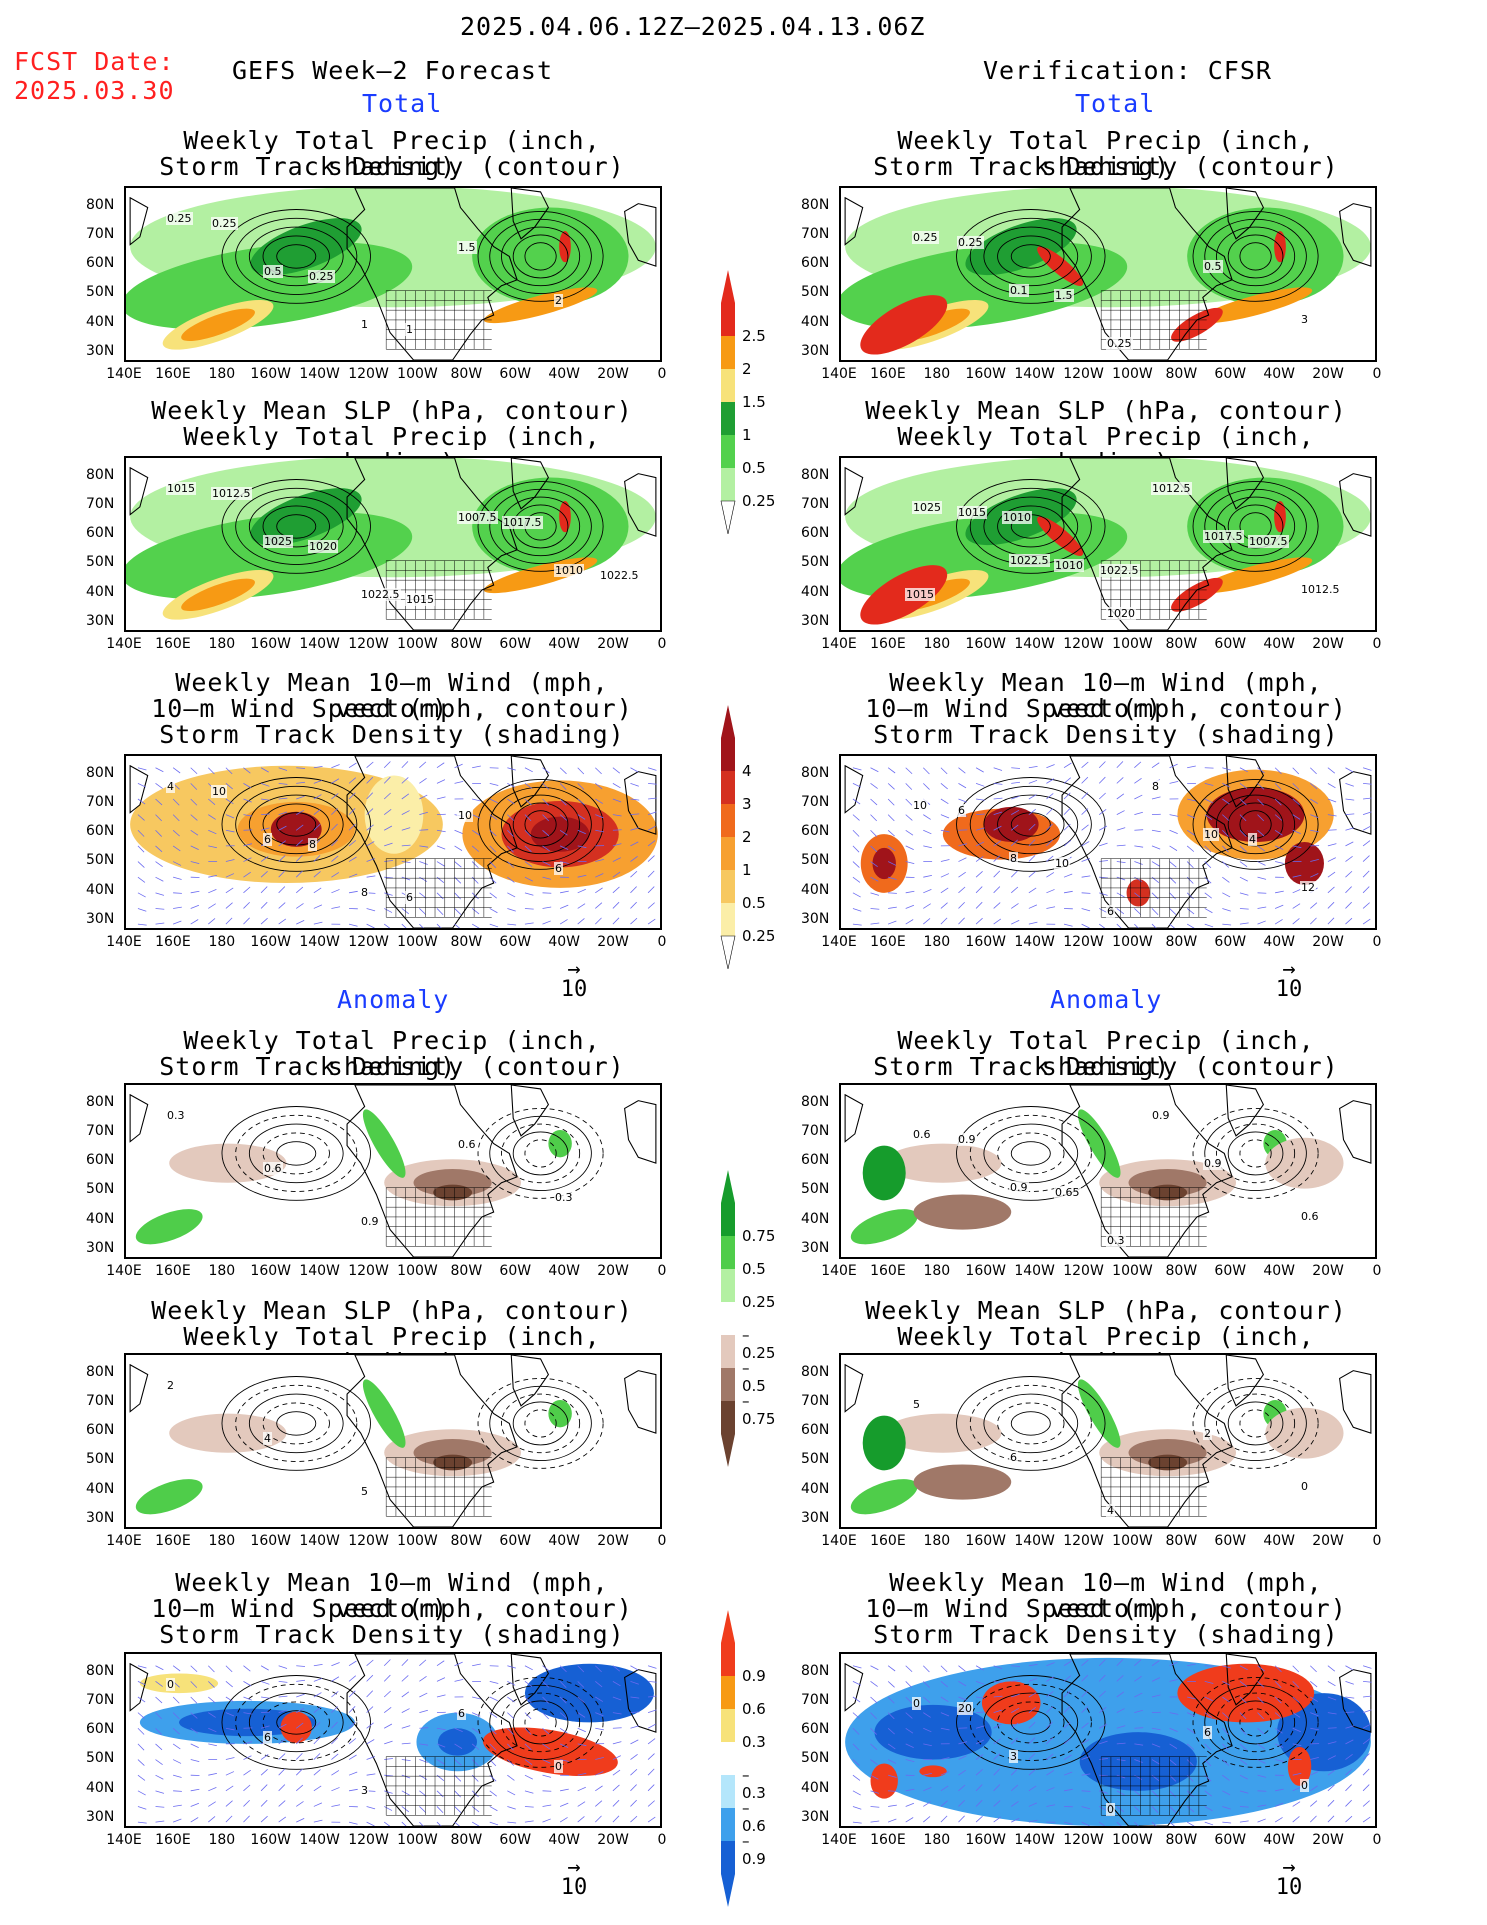 Image resolution: width=1487 pixels, height=1925 pixels. Describe the element at coordinates (393, 842) in the screenshot. I see `map-panel-2-forecast: 4 6 8 10 6 10 8 6` at that location.